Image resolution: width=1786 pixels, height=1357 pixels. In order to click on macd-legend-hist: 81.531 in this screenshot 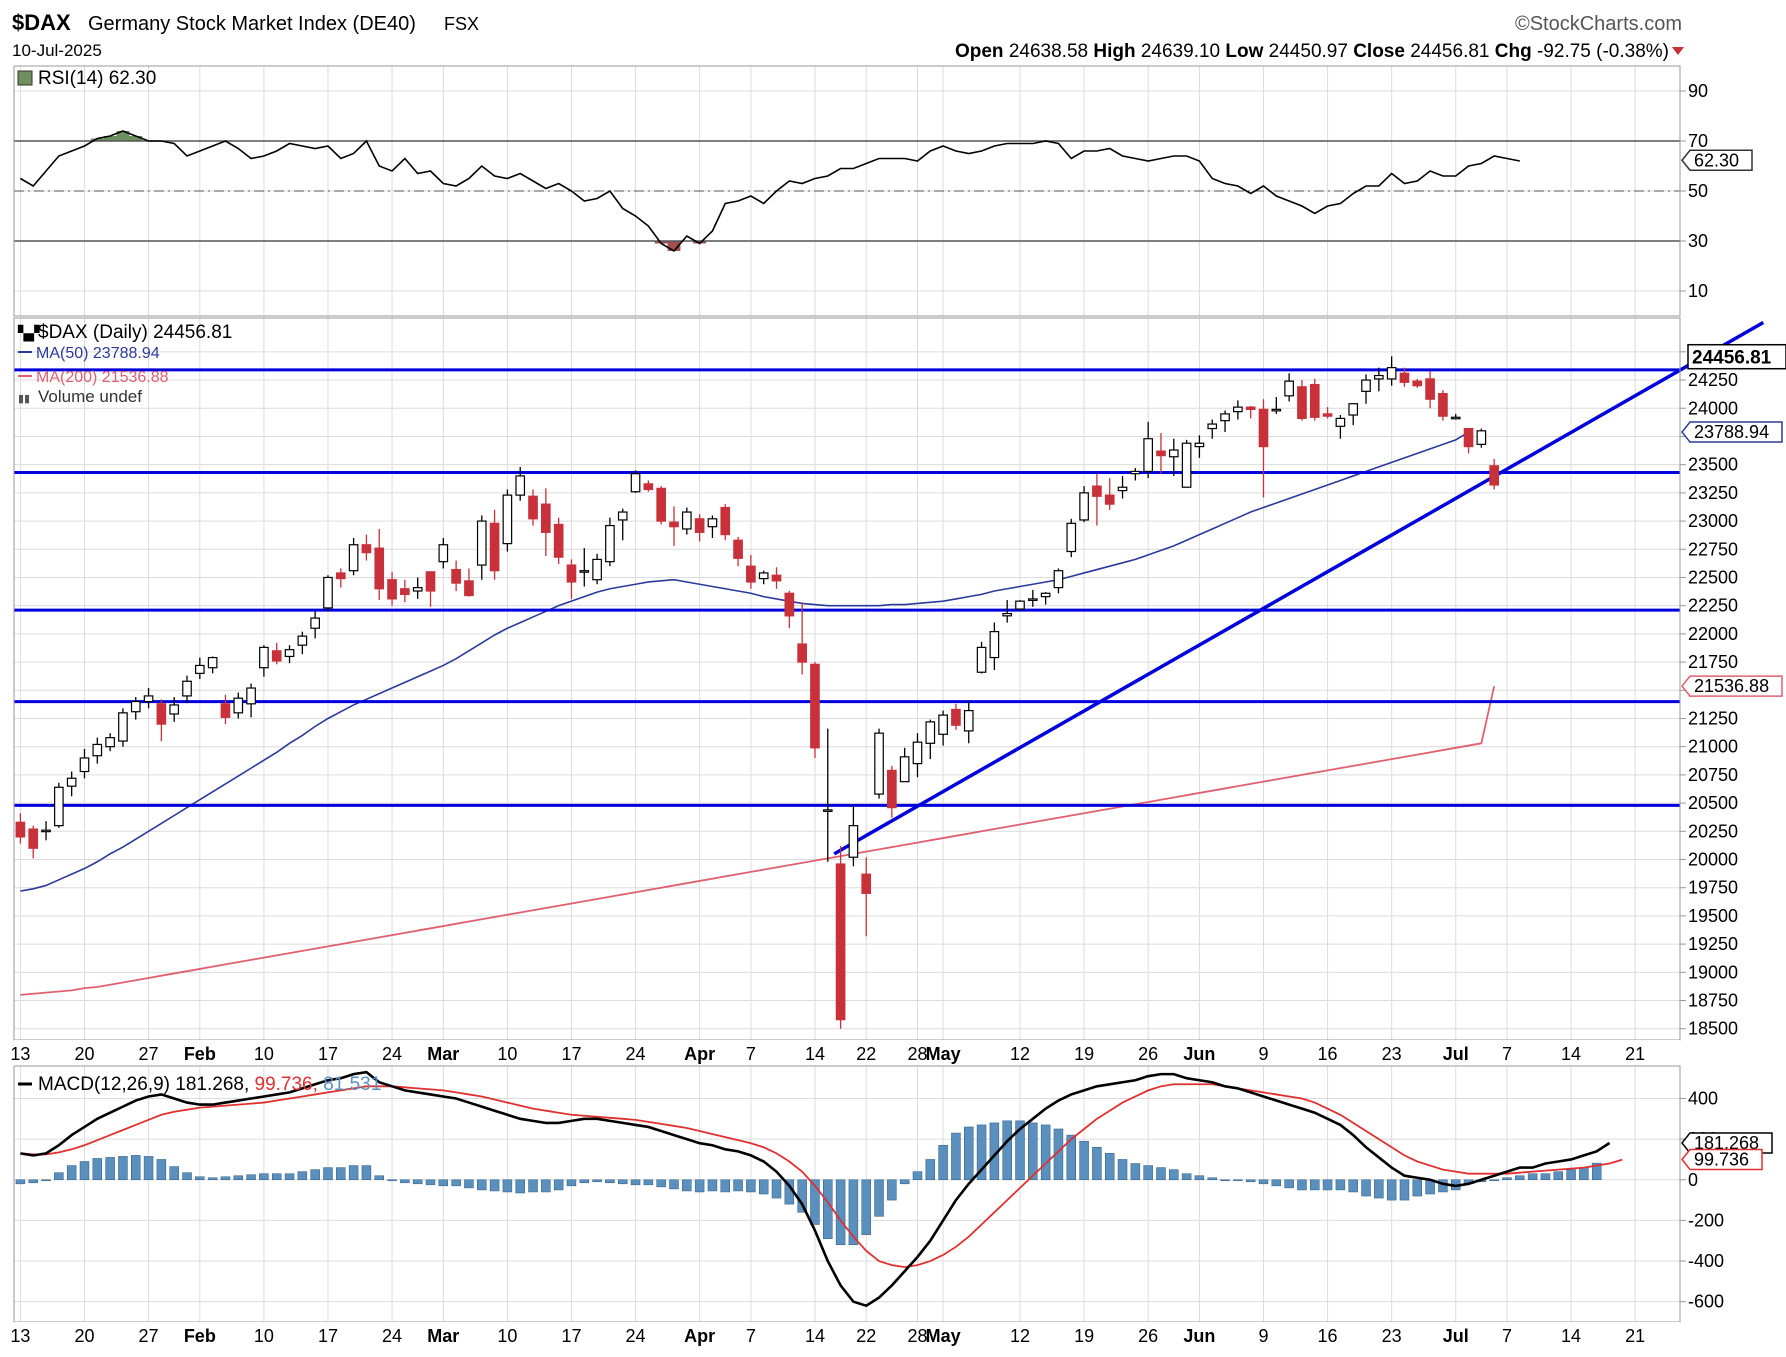, I will do `click(352, 1084)`.